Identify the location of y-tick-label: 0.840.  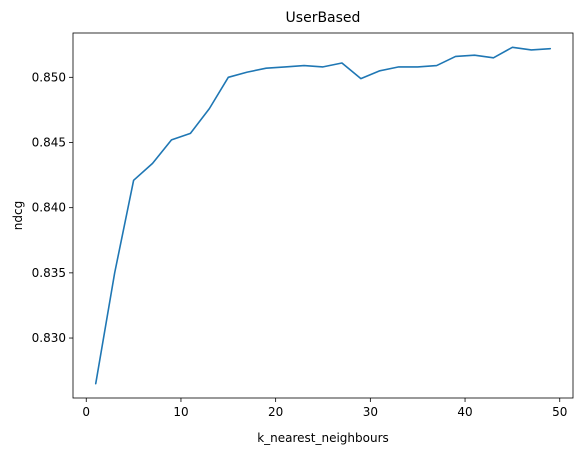
(49, 208).